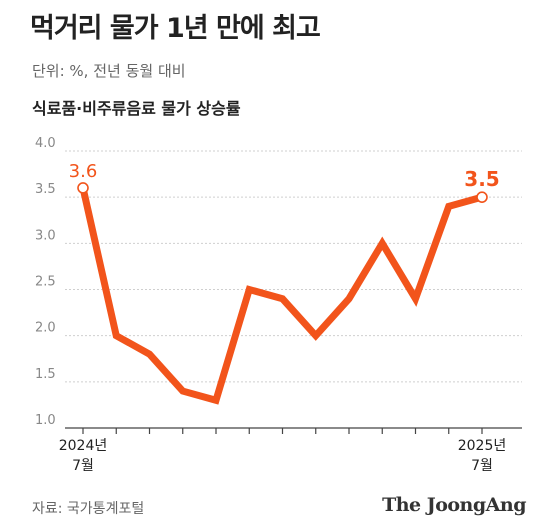 The width and height of the screenshot is (560, 522). Describe the element at coordinates (45, 374) in the screenshot. I see `y-tick-label: 1.5` at that location.